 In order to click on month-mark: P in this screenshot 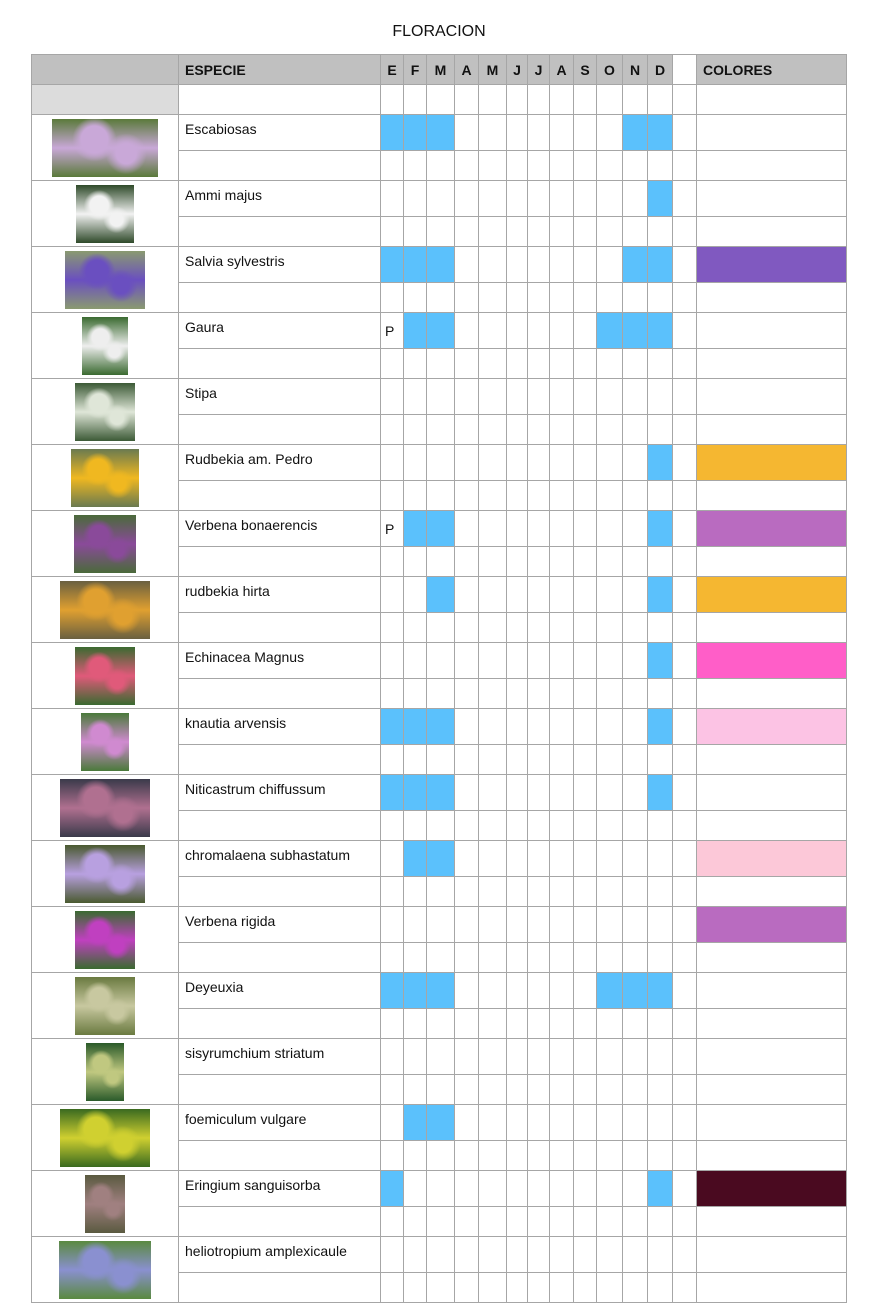, I will do `click(392, 330)`.